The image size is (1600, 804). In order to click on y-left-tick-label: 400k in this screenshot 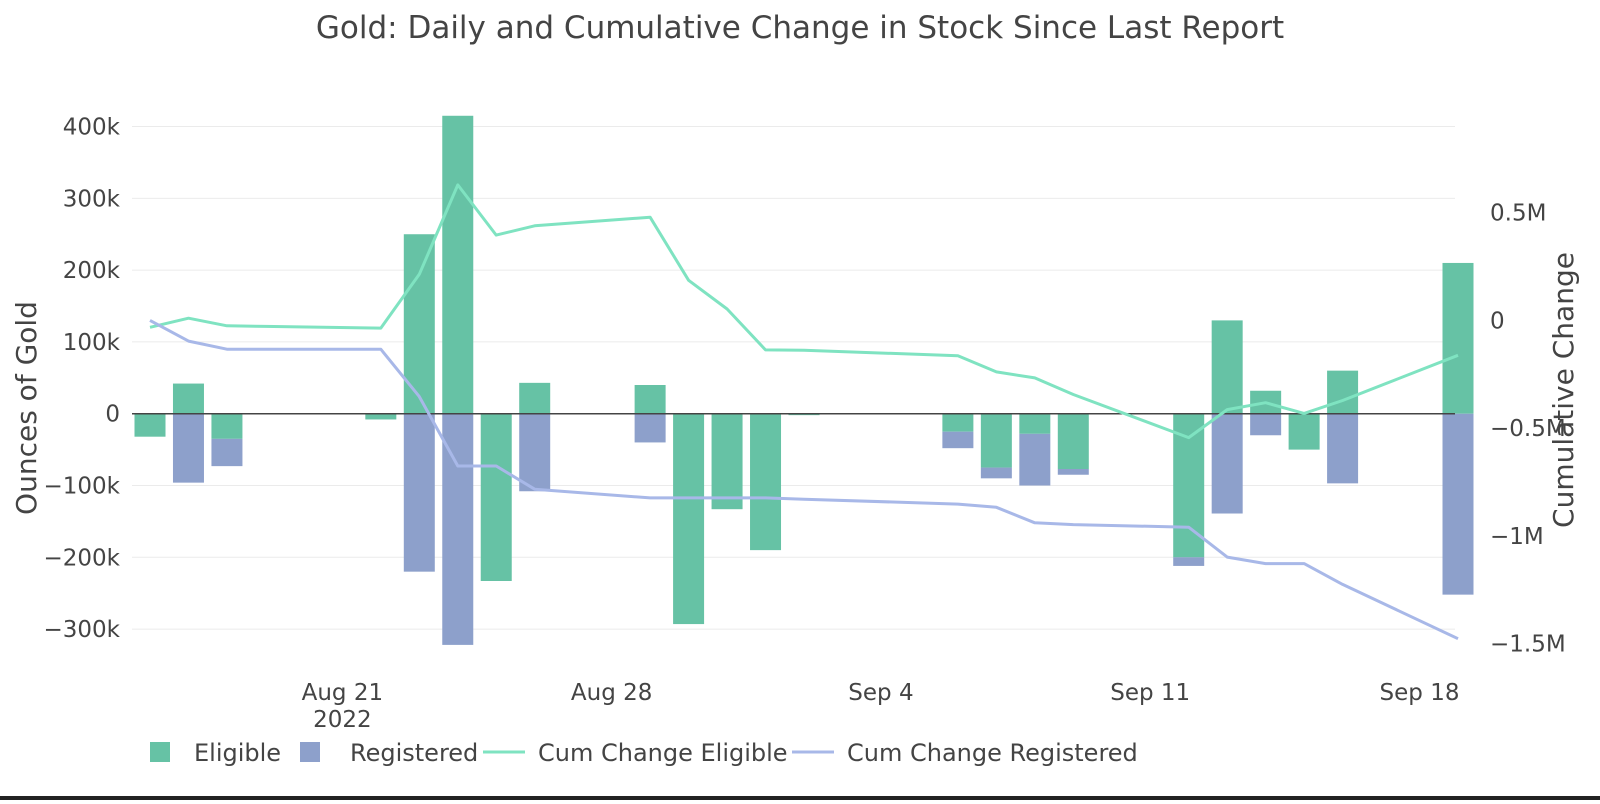, I will do `click(92, 128)`.